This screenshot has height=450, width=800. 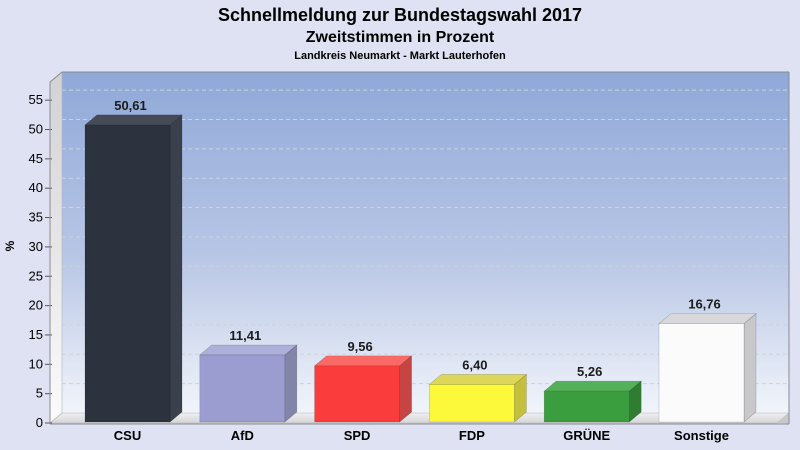 I want to click on bar-value-label: 9,56, so click(x=359, y=346).